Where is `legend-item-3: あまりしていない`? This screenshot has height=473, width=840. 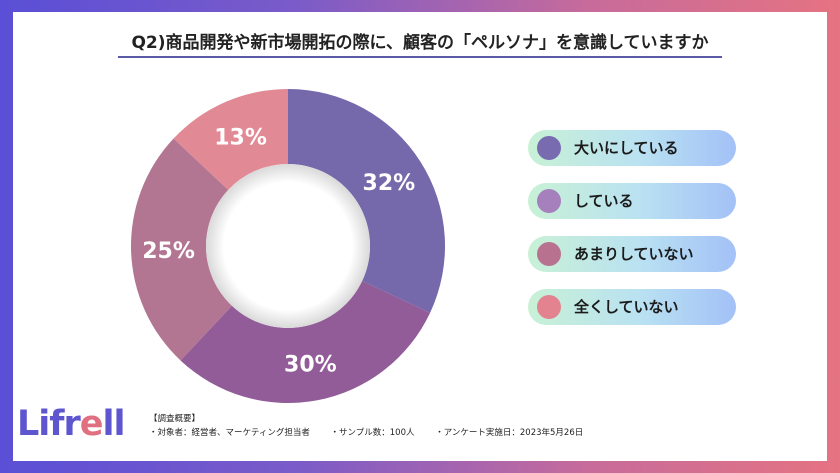 legend-item-3: あまりしていない is located at coordinates (632, 254).